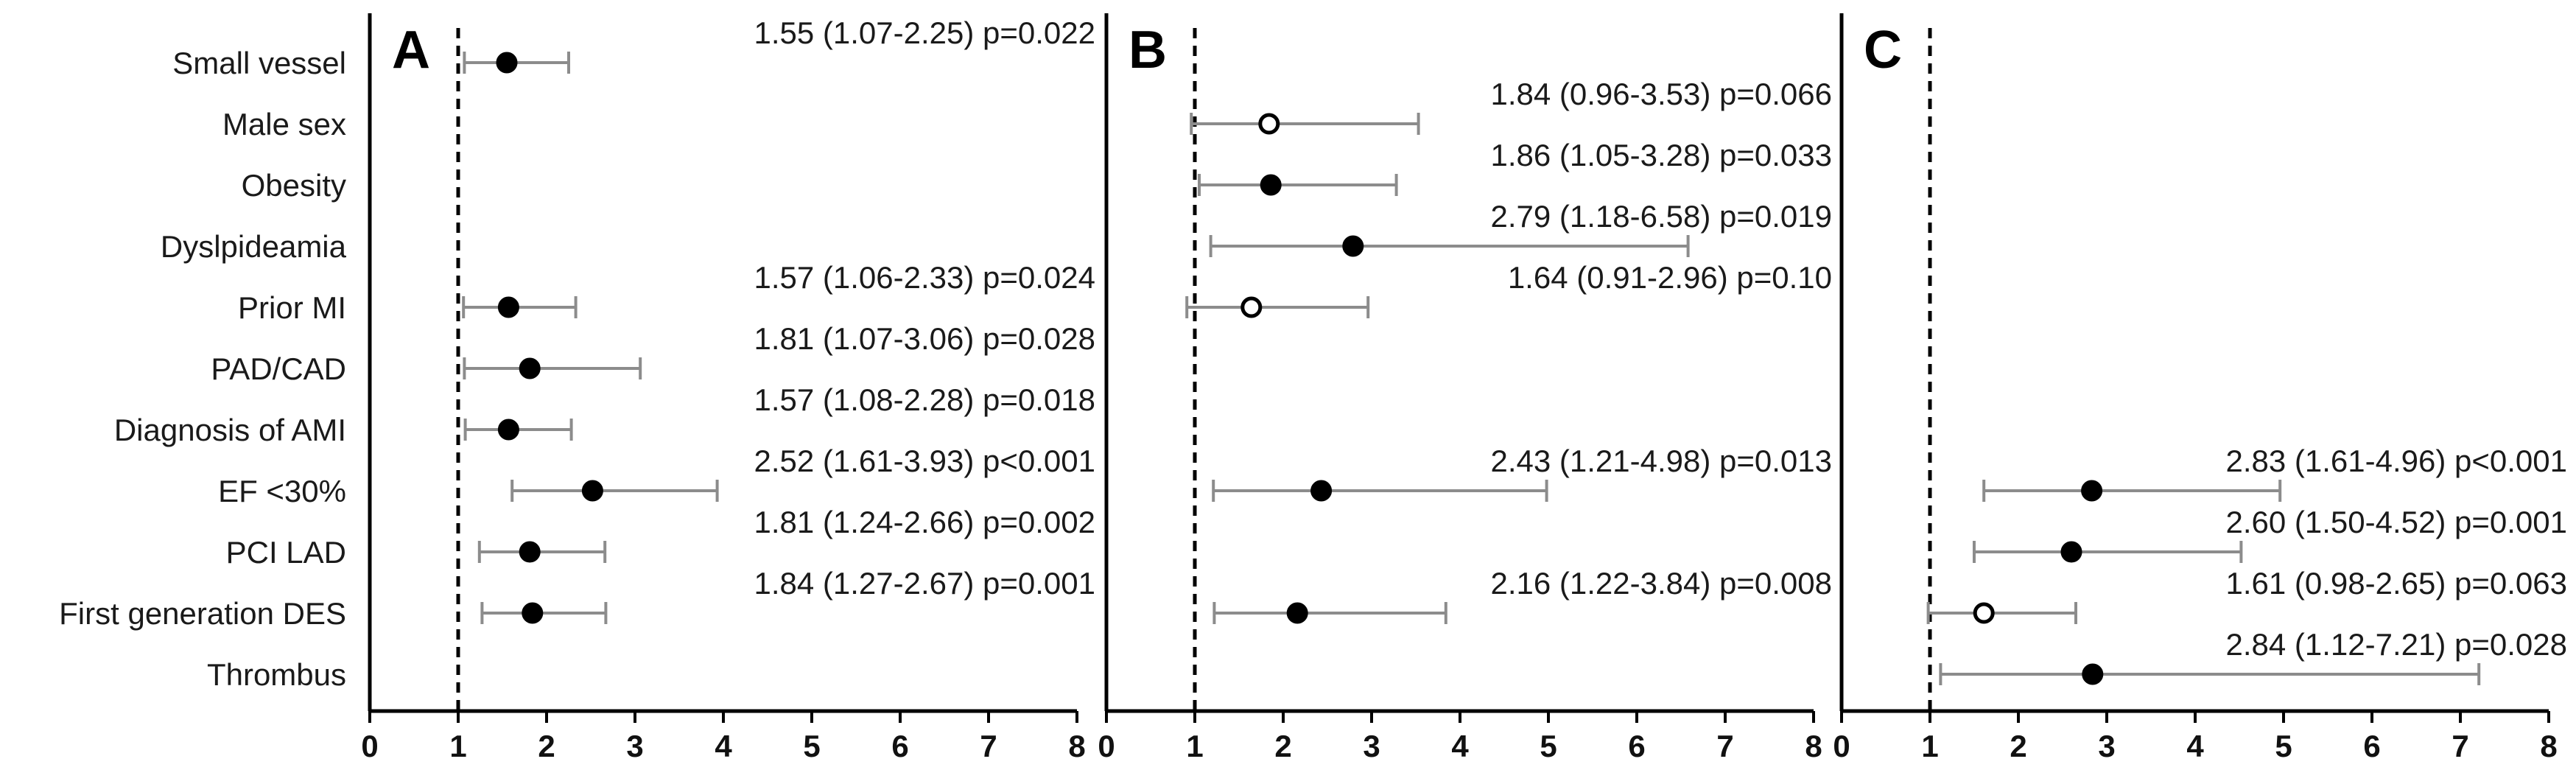  What do you see at coordinates (924, 399) in the screenshot?
I see `estimate-label: 1.57 (1.08-2.28) p=0.018` at bounding box center [924, 399].